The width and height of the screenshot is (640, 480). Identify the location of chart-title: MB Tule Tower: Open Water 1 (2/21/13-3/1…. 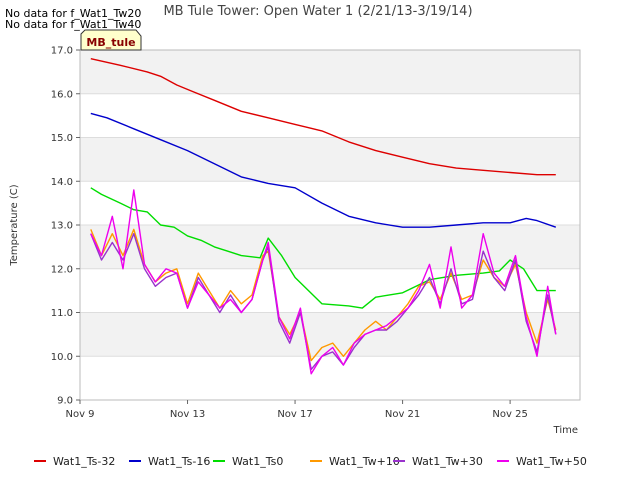
(317, 11).